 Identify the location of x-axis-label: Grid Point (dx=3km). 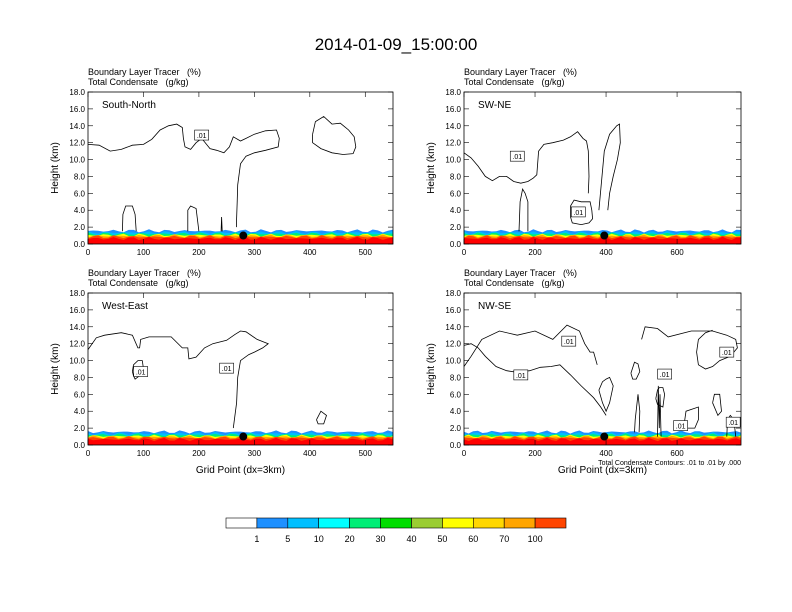
(602, 470).